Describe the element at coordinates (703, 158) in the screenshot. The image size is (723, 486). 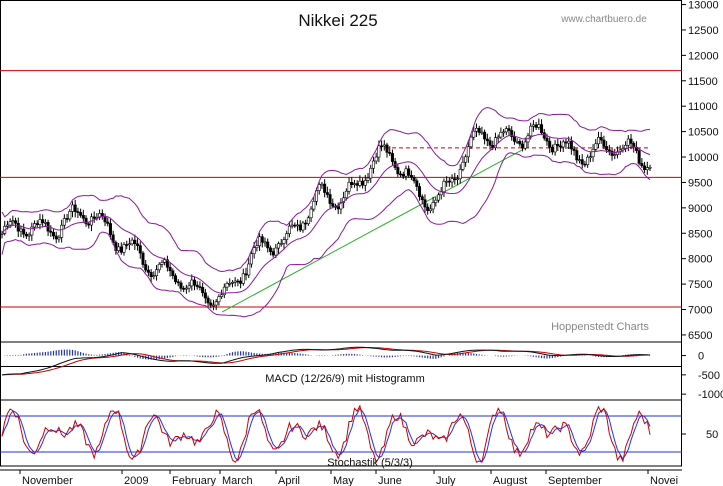
I see `price-tick-label: 10000` at that location.